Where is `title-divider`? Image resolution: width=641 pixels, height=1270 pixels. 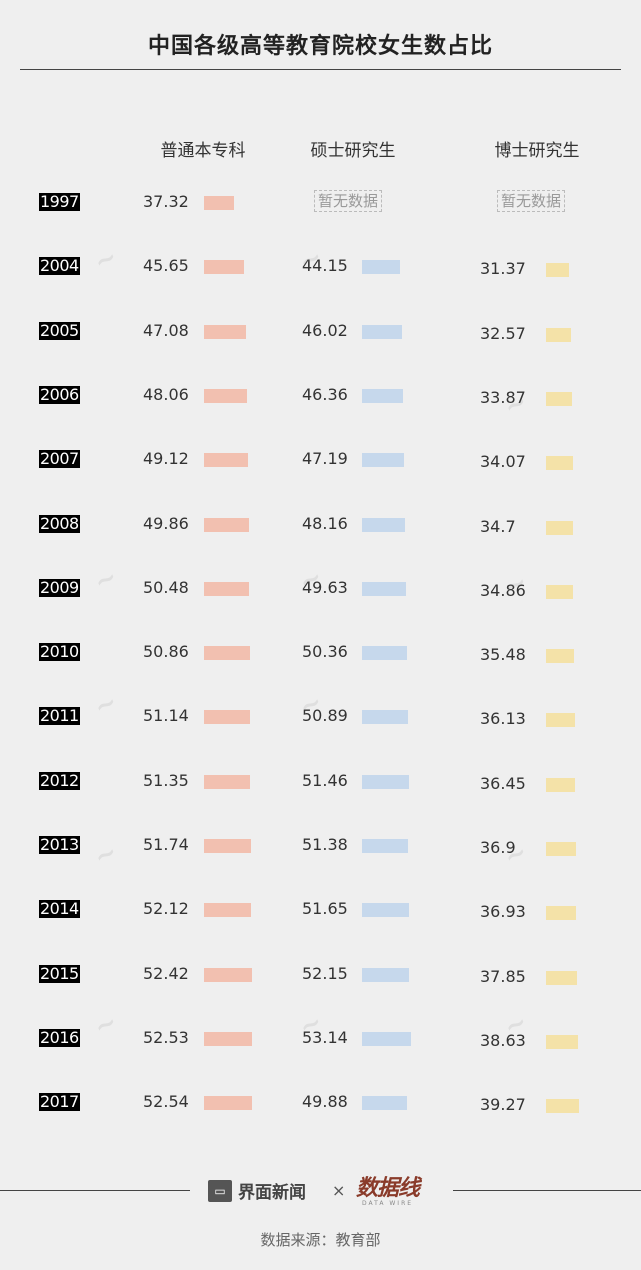
title-divider is located at coordinates (320, 69).